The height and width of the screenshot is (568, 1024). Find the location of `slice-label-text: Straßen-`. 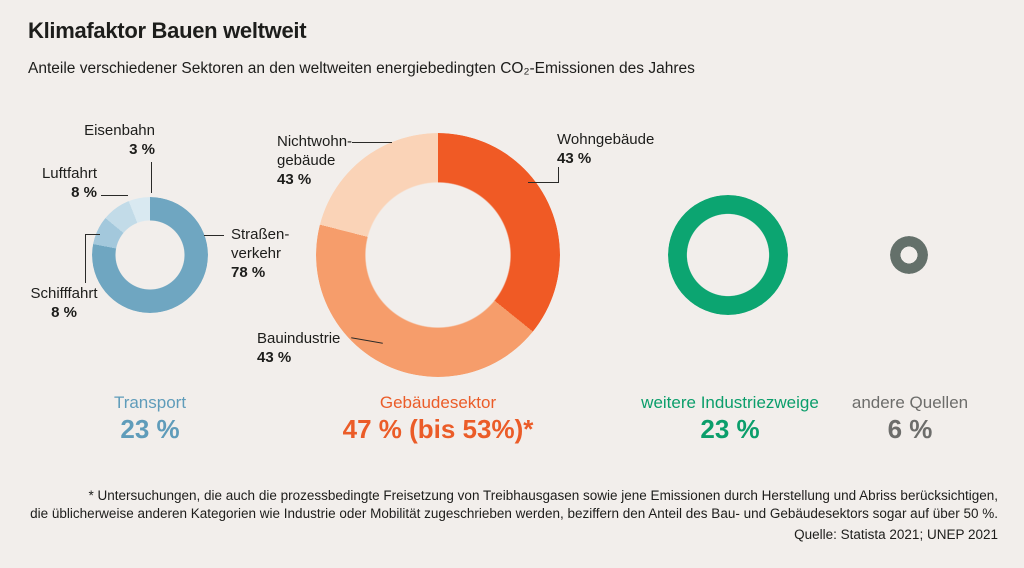

slice-label-text: Straßen- is located at coordinates (260, 234).